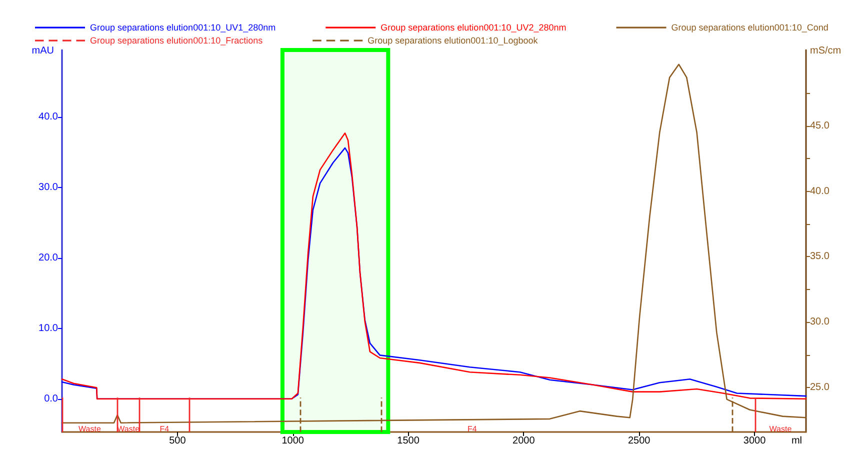 The width and height of the screenshot is (863, 471). Describe the element at coordinates (820, 322) in the screenshot. I see `y2-tick-label: 30.0` at that location.